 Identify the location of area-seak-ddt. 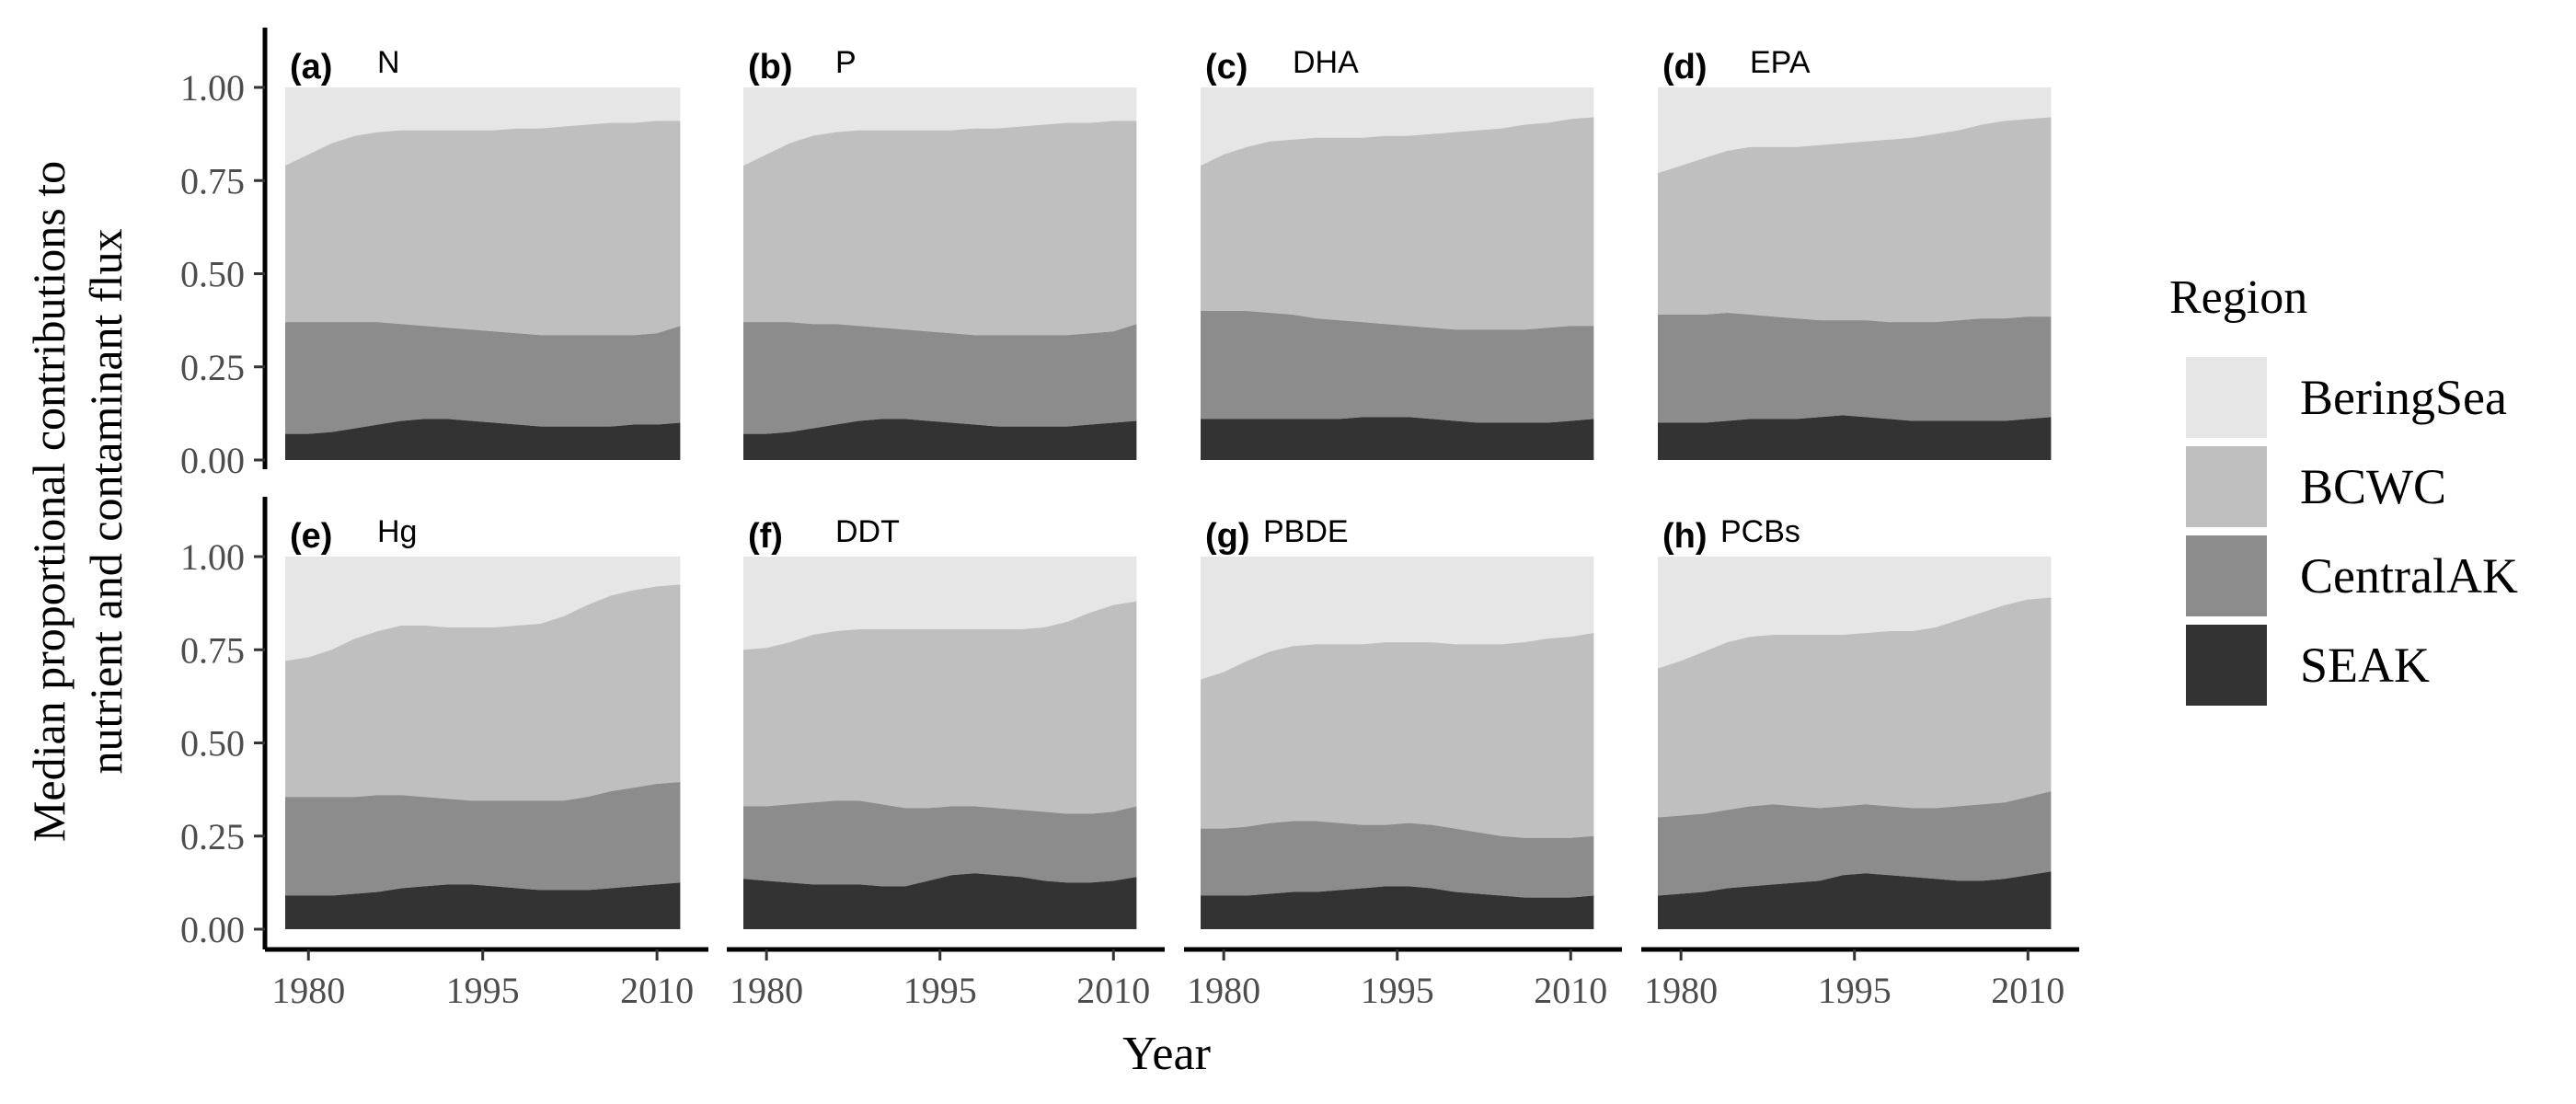
(940, 901).